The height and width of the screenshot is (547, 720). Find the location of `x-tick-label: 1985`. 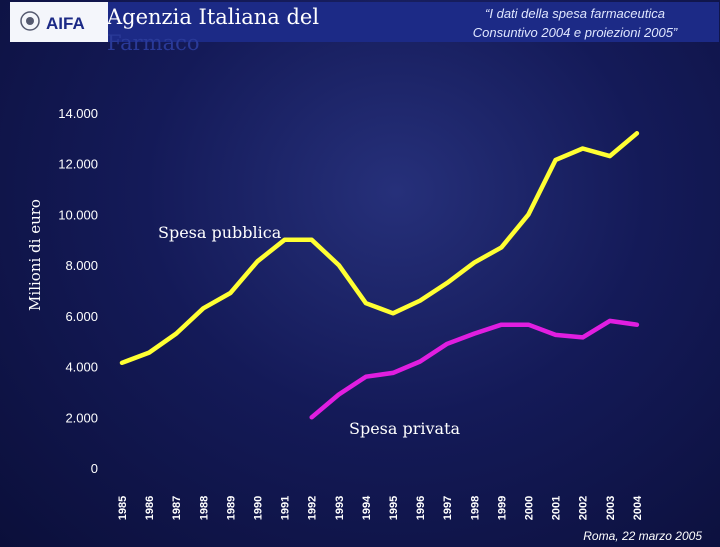

x-tick-label: 1985 is located at coordinates (123, 508).